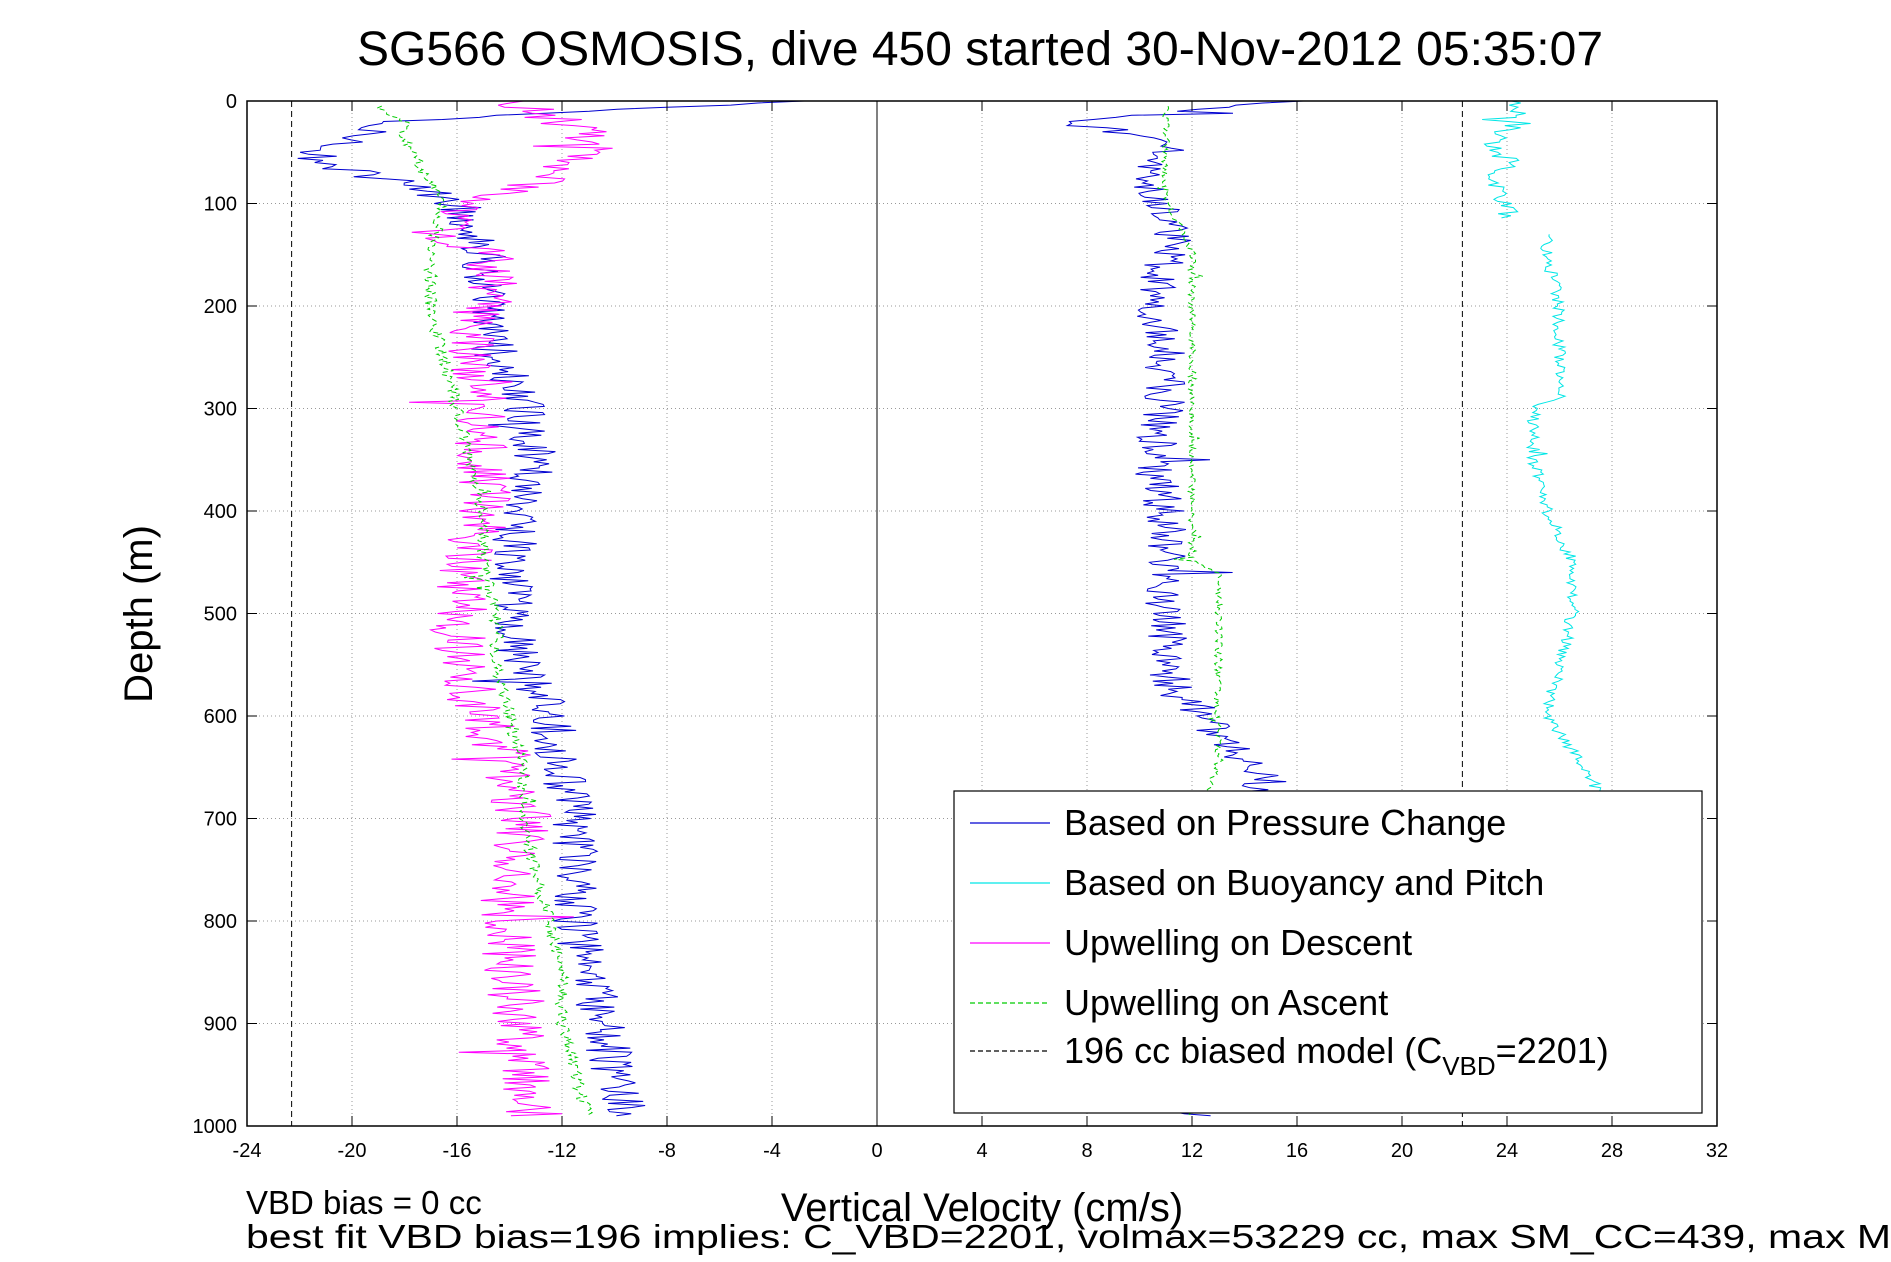 The height and width of the screenshot is (1262, 1891). What do you see at coordinates (220, 205) in the screenshot?
I see `y-tick-label: 100` at bounding box center [220, 205].